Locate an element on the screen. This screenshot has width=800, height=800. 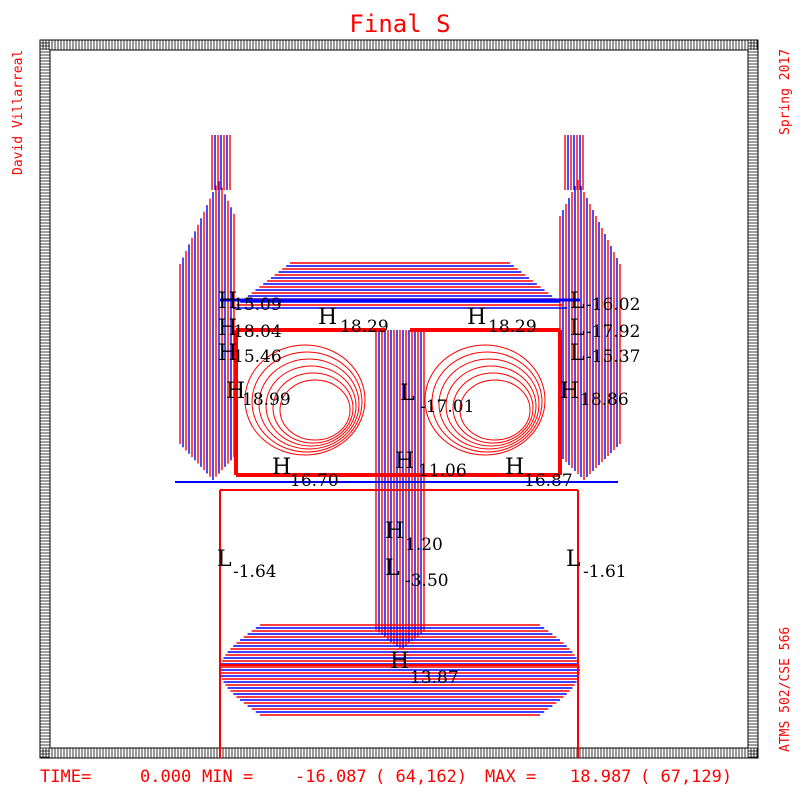
svg-text: -1.64 is located at coordinates (255, 572).